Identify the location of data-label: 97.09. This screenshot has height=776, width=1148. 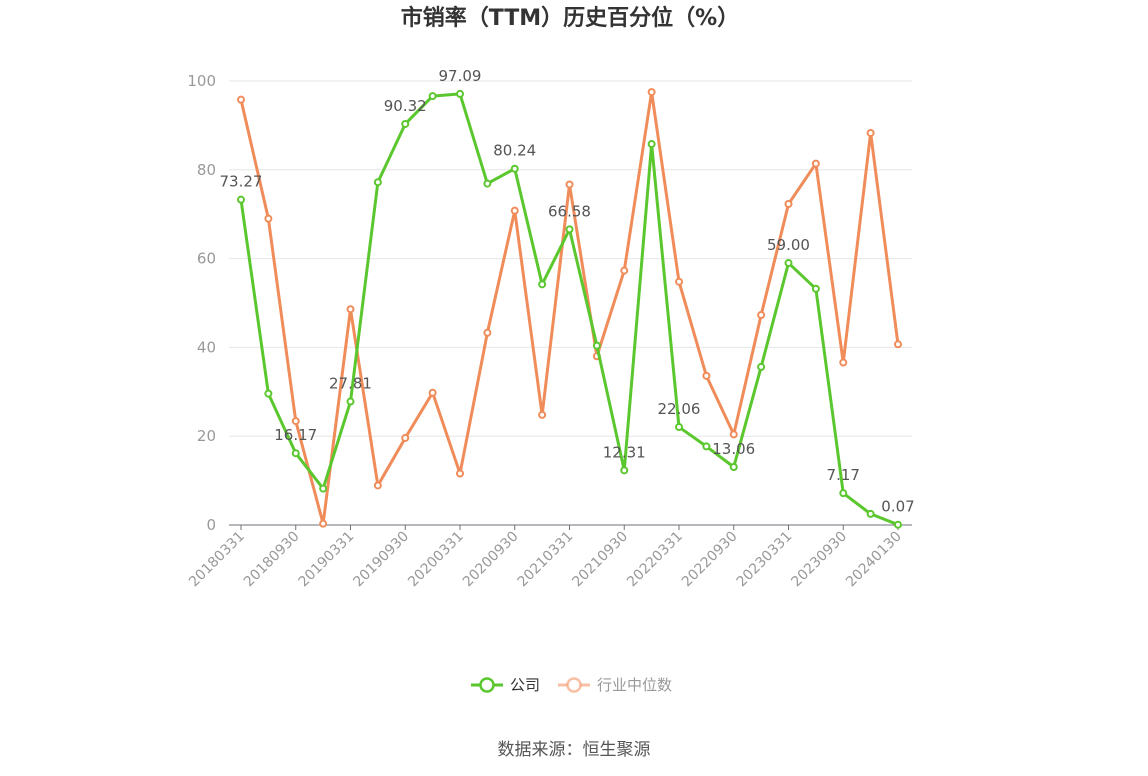
(460, 76).